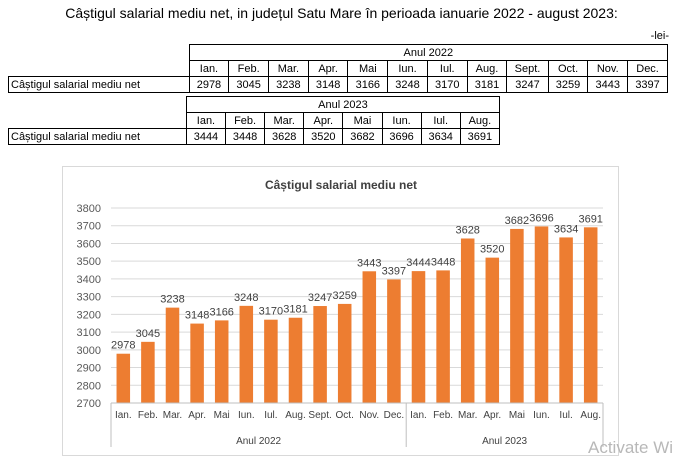 The image size is (683, 462). I want to click on y-tick-label: 2700, so click(89, 404).